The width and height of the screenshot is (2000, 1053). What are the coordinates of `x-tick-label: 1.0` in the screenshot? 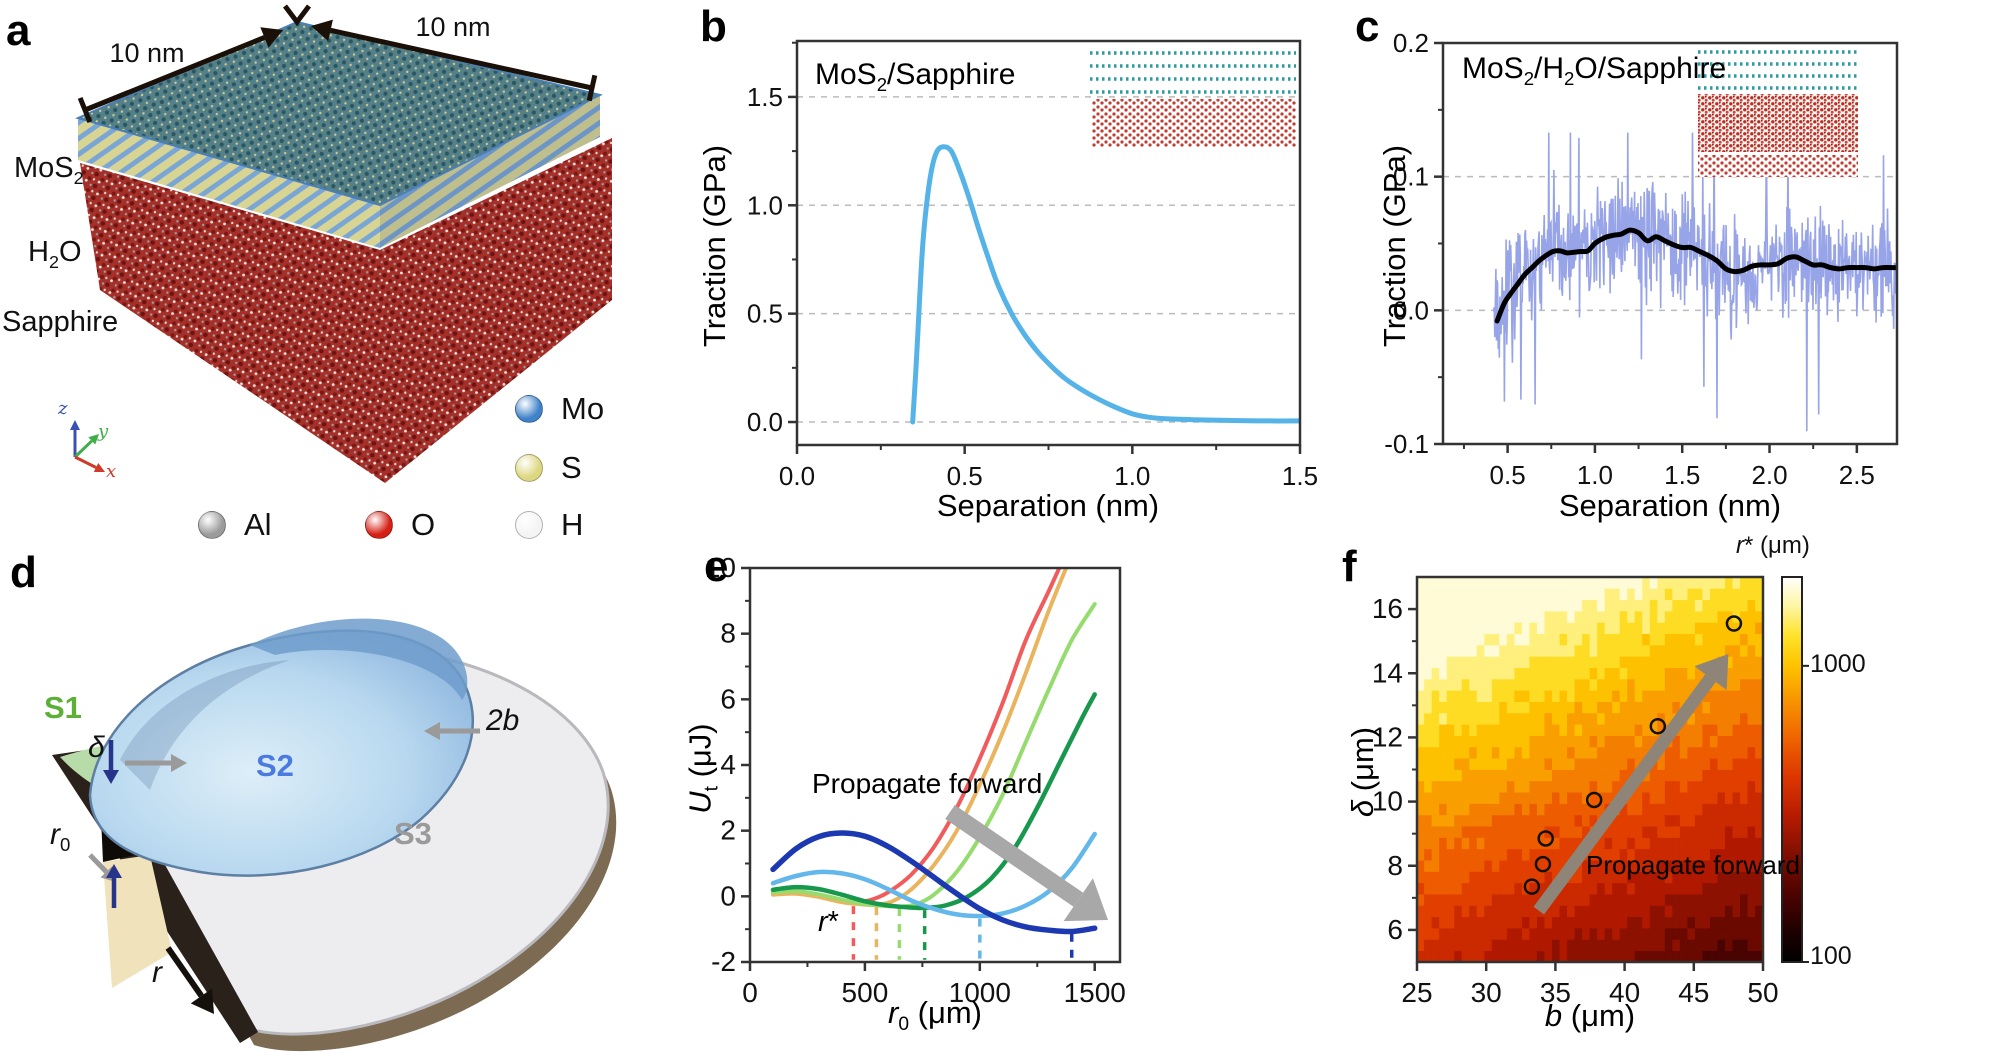 It's located at (1595, 475).